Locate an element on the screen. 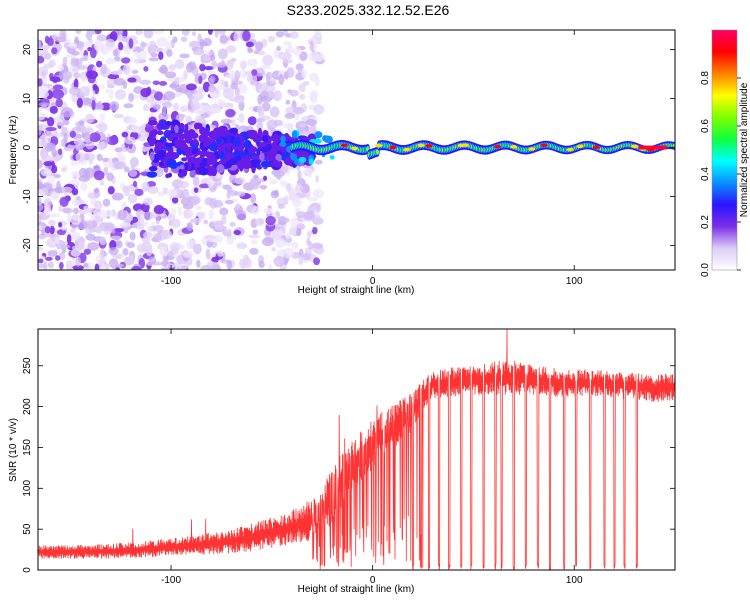 Image resolution: width=750 pixels, height=600 pixels. chart-title: S233.2025.332.12.52.E26 is located at coordinates (368, 10).